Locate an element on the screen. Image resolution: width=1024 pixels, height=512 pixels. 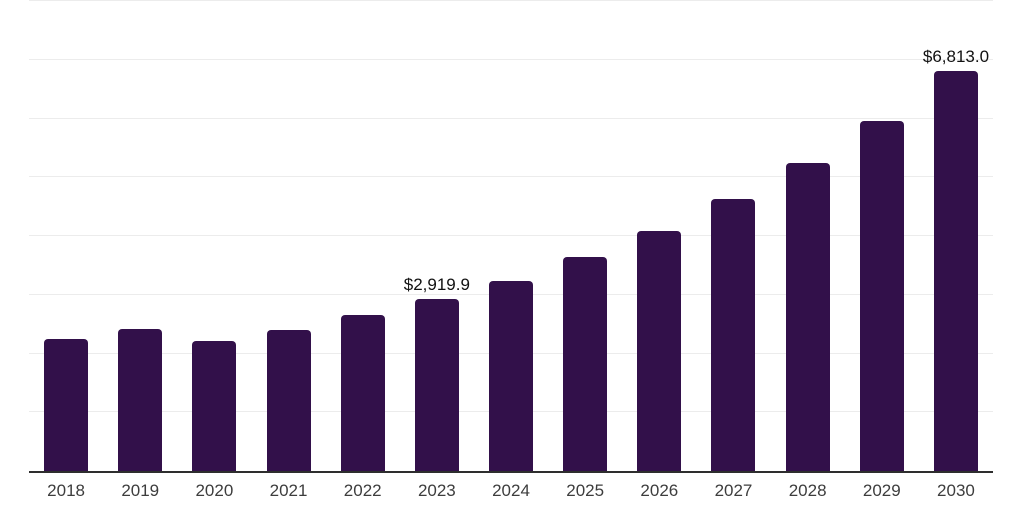
x-tick-2028: 2028 is located at coordinates (807, 490).